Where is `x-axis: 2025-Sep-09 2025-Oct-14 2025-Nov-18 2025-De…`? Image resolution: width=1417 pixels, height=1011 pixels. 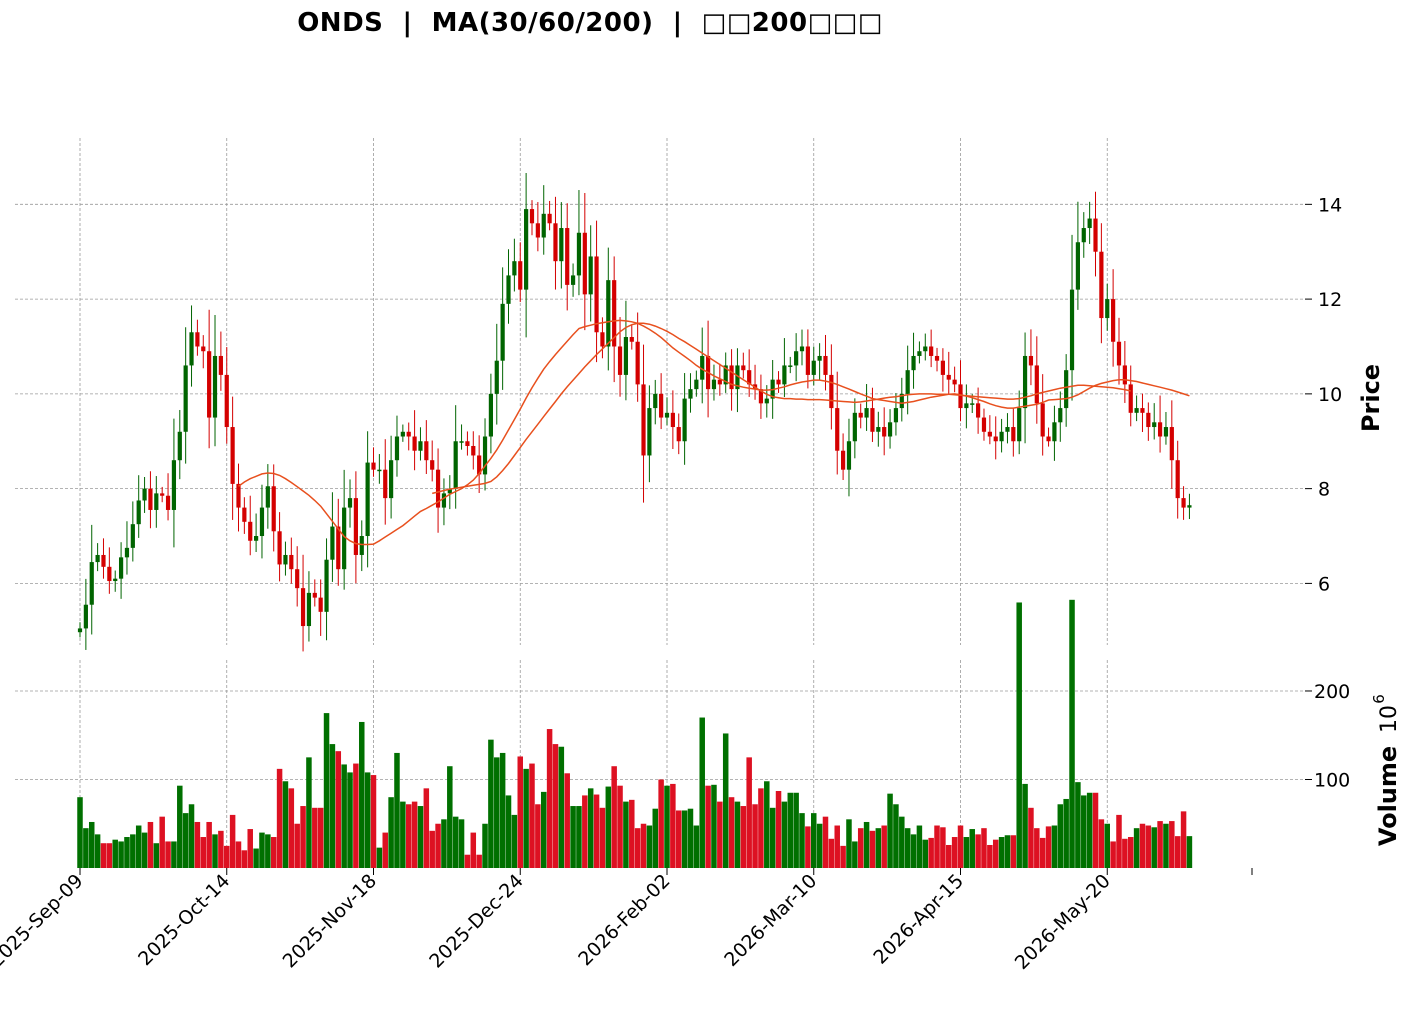 x-axis: 2025-Sep-09 2025-Oct-14 2025-Nov-18 2025-De… is located at coordinates (626, 921).